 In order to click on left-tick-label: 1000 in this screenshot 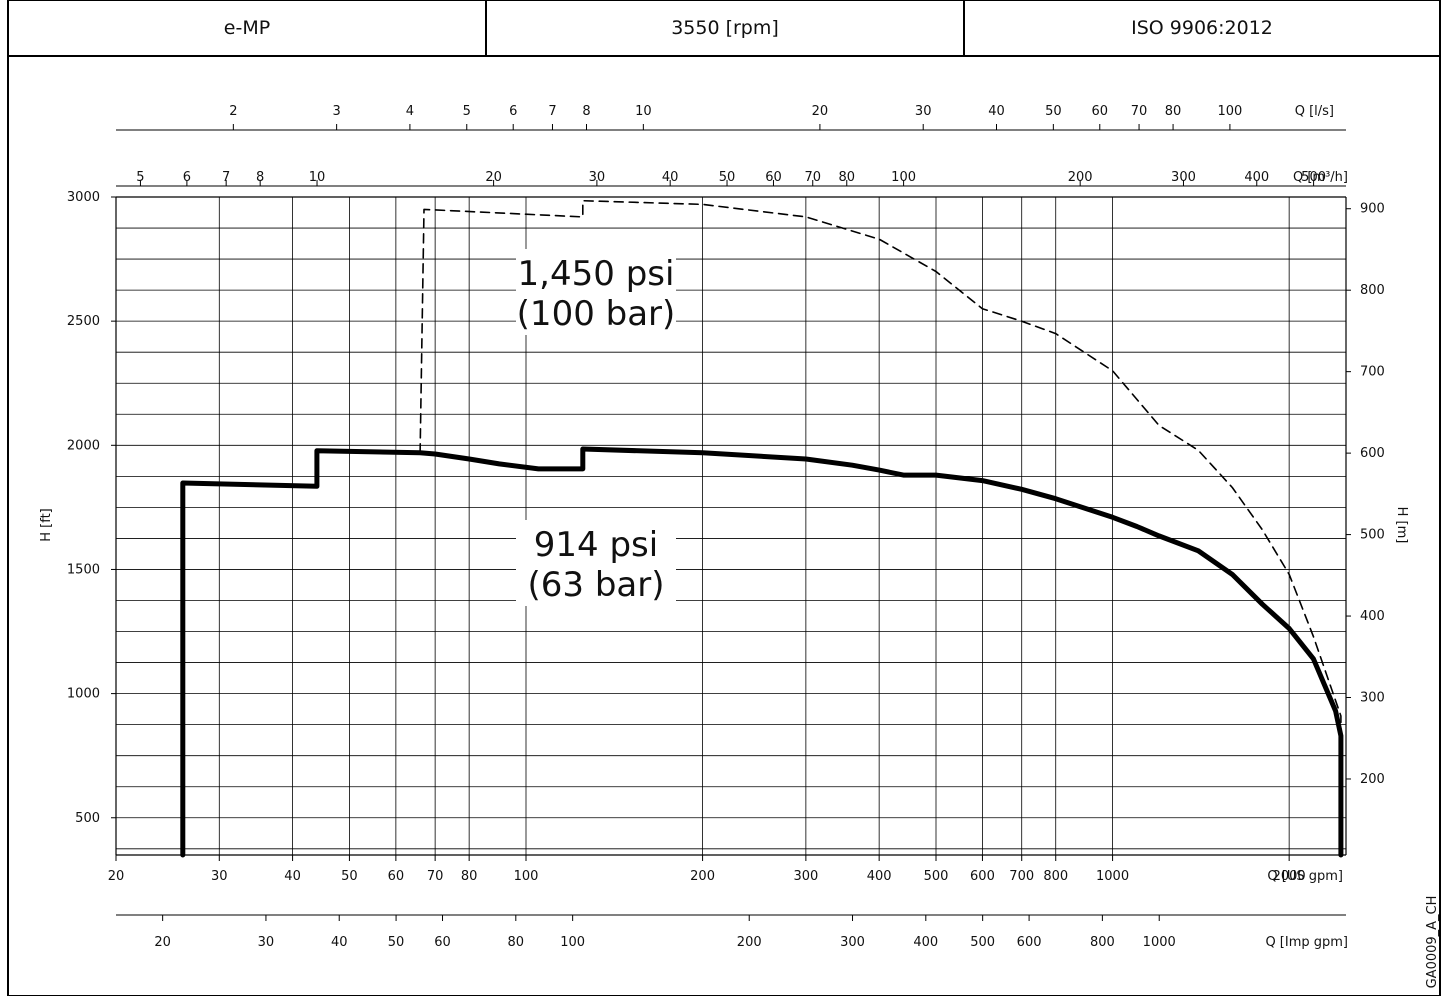, I will do `click(83, 694)`.